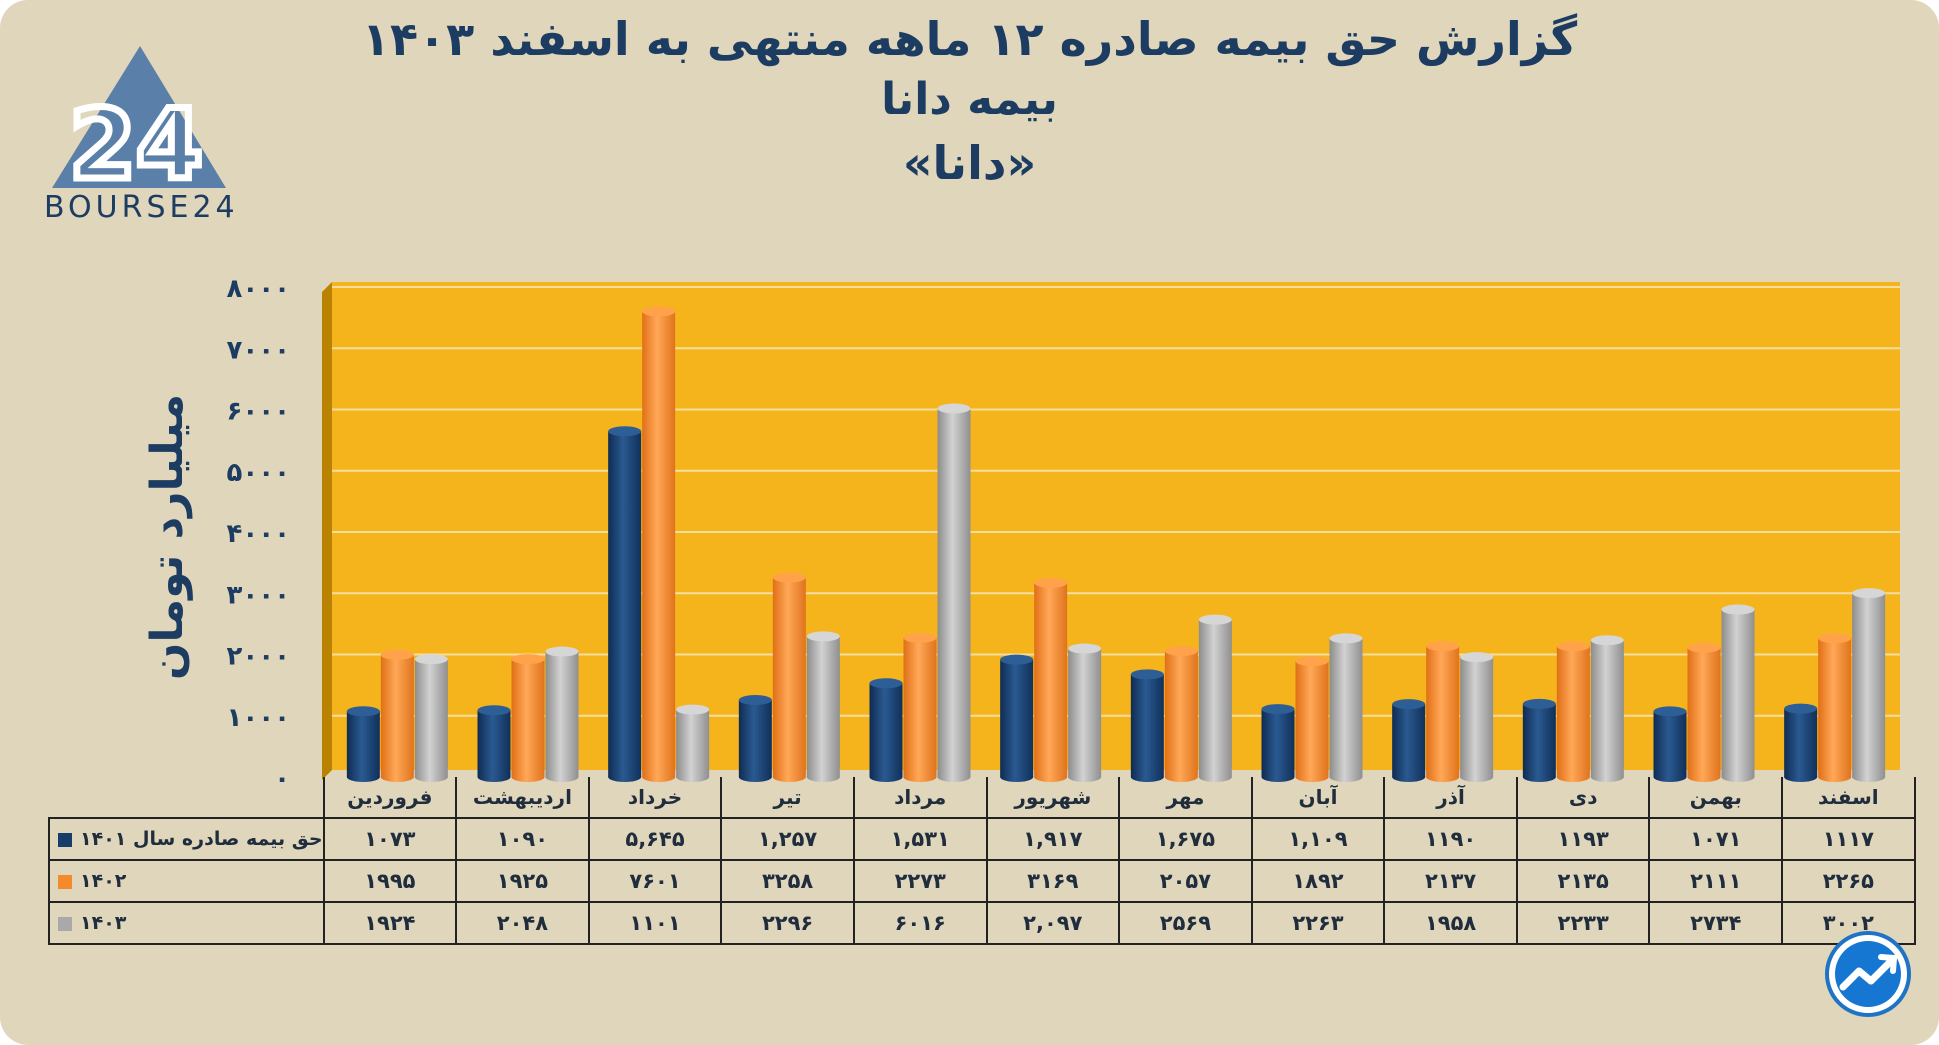 This screenshot has height=1045, width=1939. Describe the element at coordinates (1716, 839) in the screenshot. I see `data-label: ۱۰۷۱` at that location.